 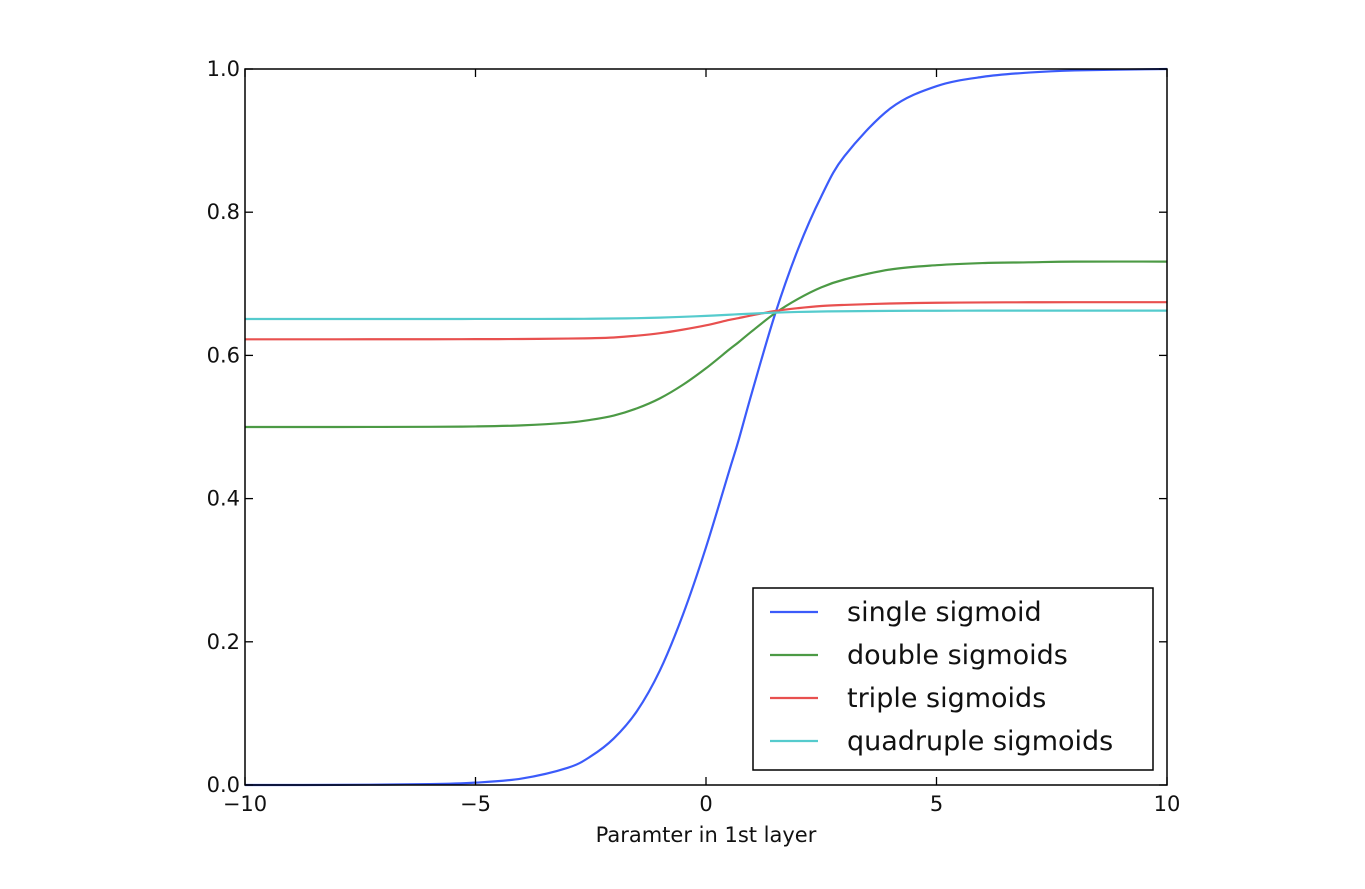 I want to click on y-tick-label: 0.0, so click(x=223, y=785).